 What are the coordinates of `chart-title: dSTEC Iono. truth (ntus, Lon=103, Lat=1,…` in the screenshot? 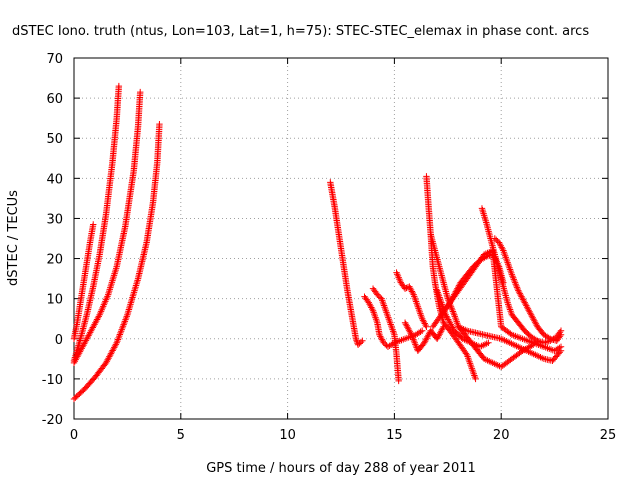 It's located at (300, 31).